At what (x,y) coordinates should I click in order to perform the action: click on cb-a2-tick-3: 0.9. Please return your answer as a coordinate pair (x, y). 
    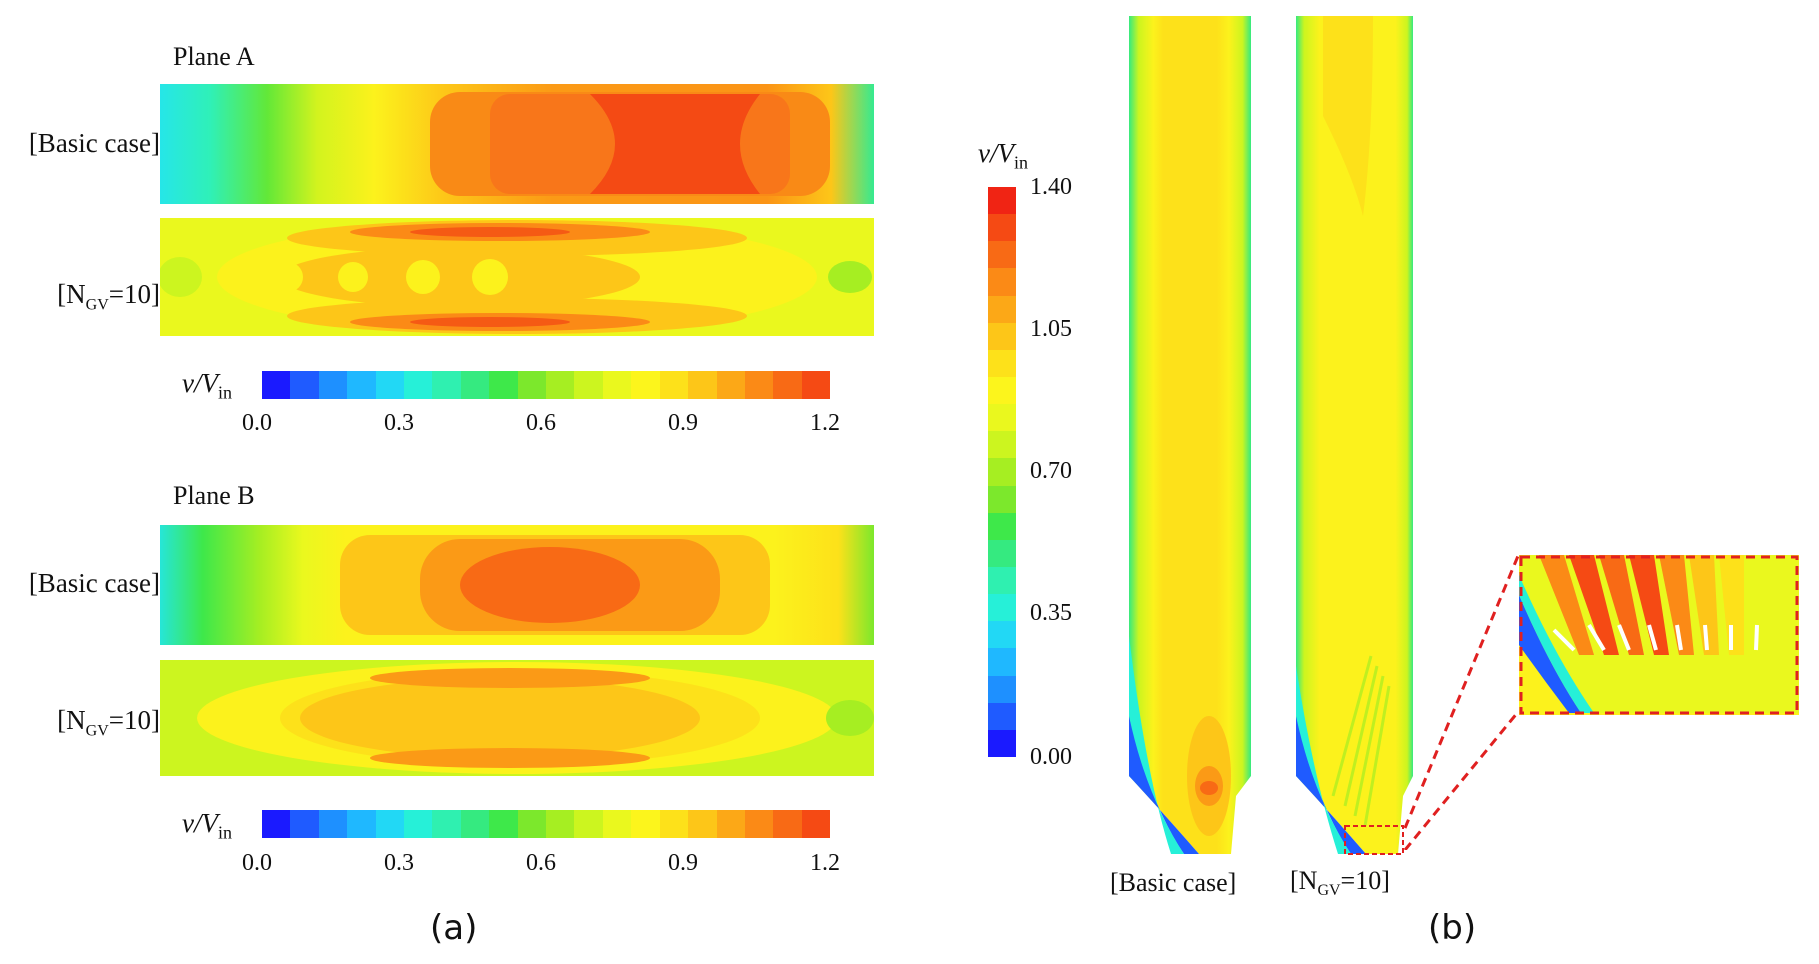
    Looking at the image, I should click on (683, 863).